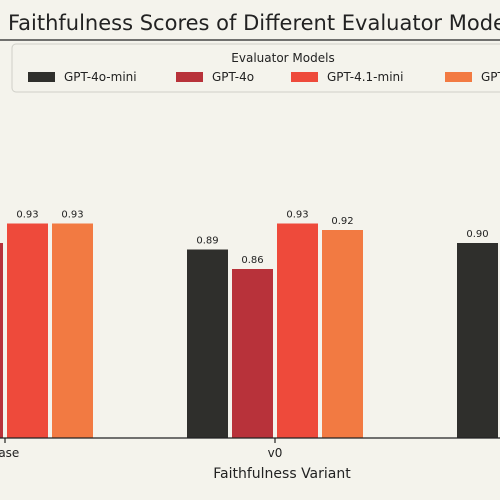  I want to click on data-label: 0.92, so click(342, 221).